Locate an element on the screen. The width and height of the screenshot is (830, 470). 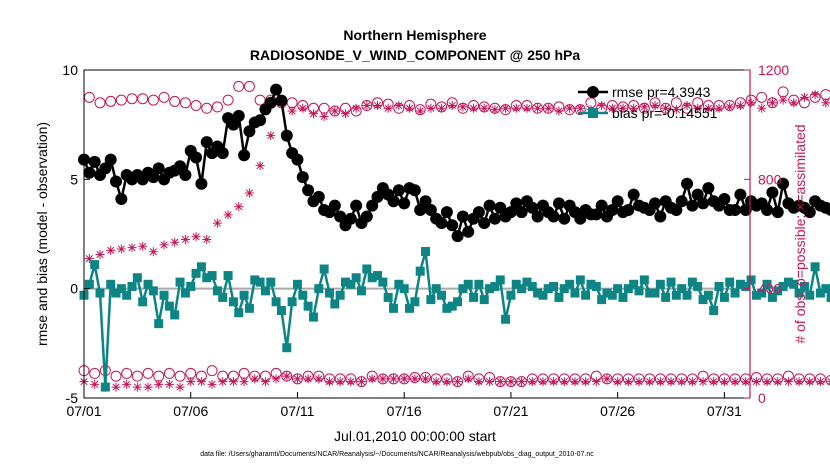
y-tick-label: 0 is located at coordinates (74, 289).